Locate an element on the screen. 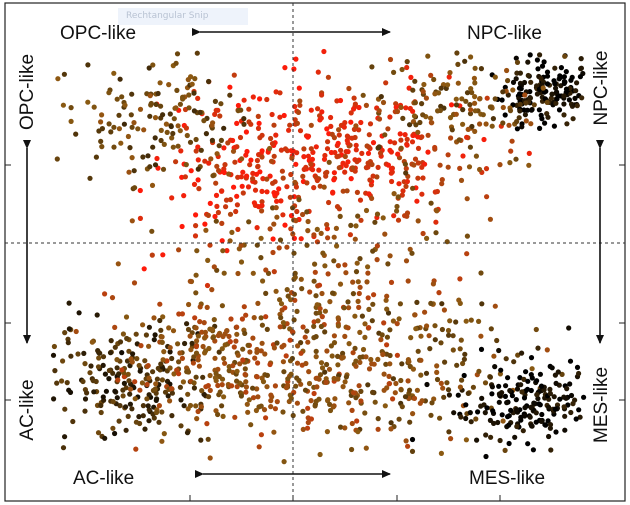 The width and height of the screenshot is (630, 505). label-bottom-right: MES-like is located at coordinates (507, 478).